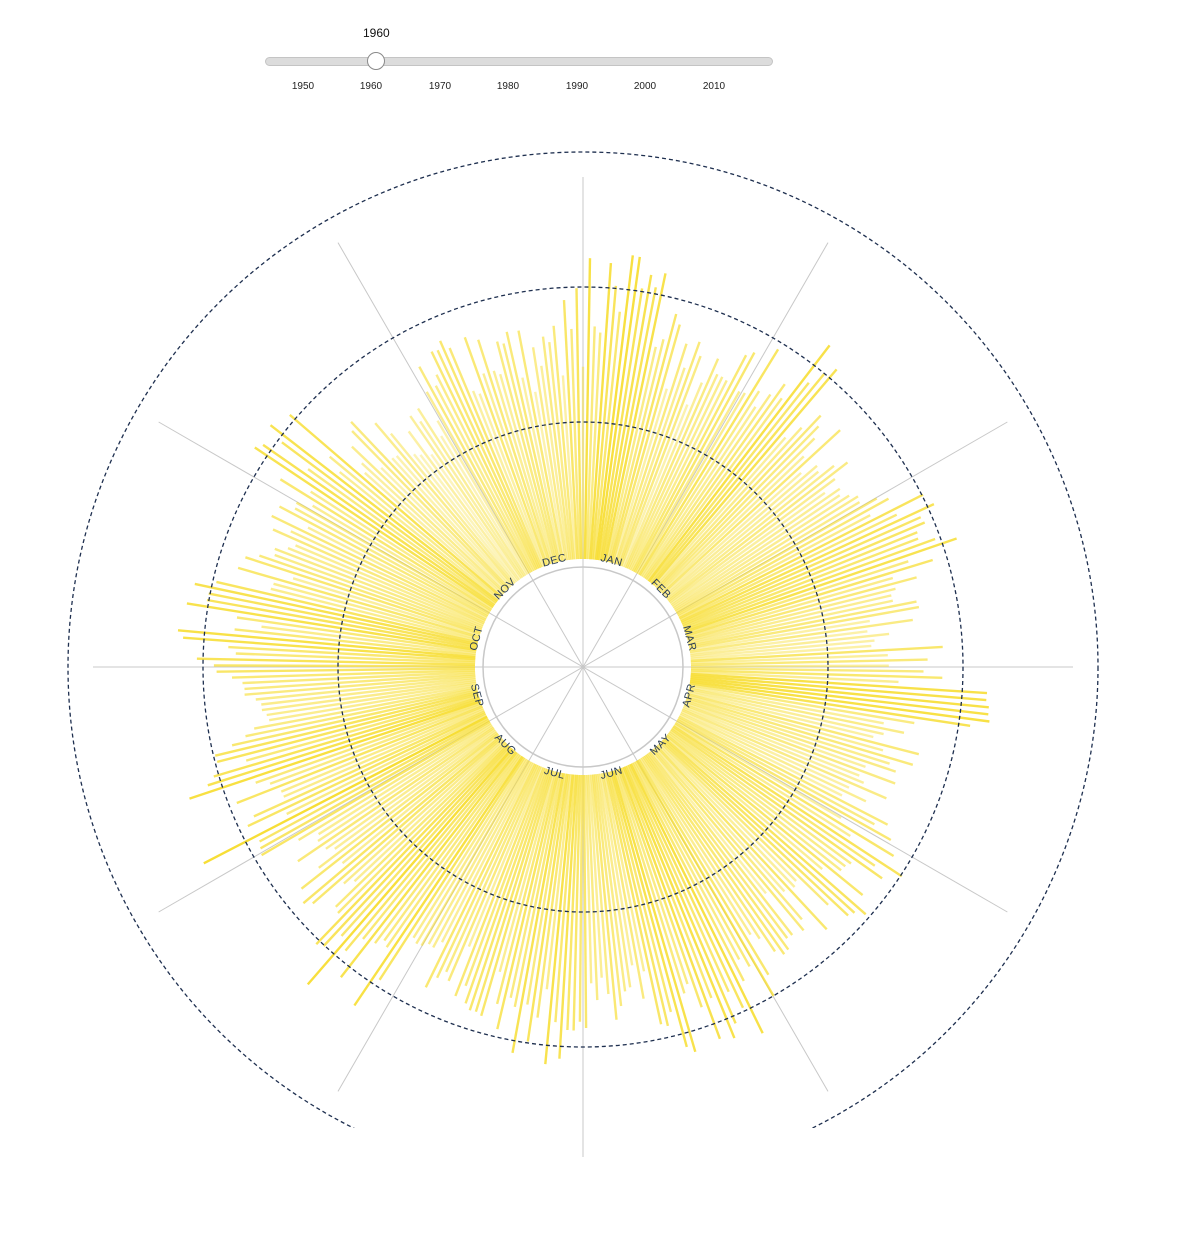  What do you see at coordinates (589, 55) in the screenshot?
I see `year-slider: 1960 1950 1960 1970 1980 1990 2000 2010` at bounding box center [589, 55].